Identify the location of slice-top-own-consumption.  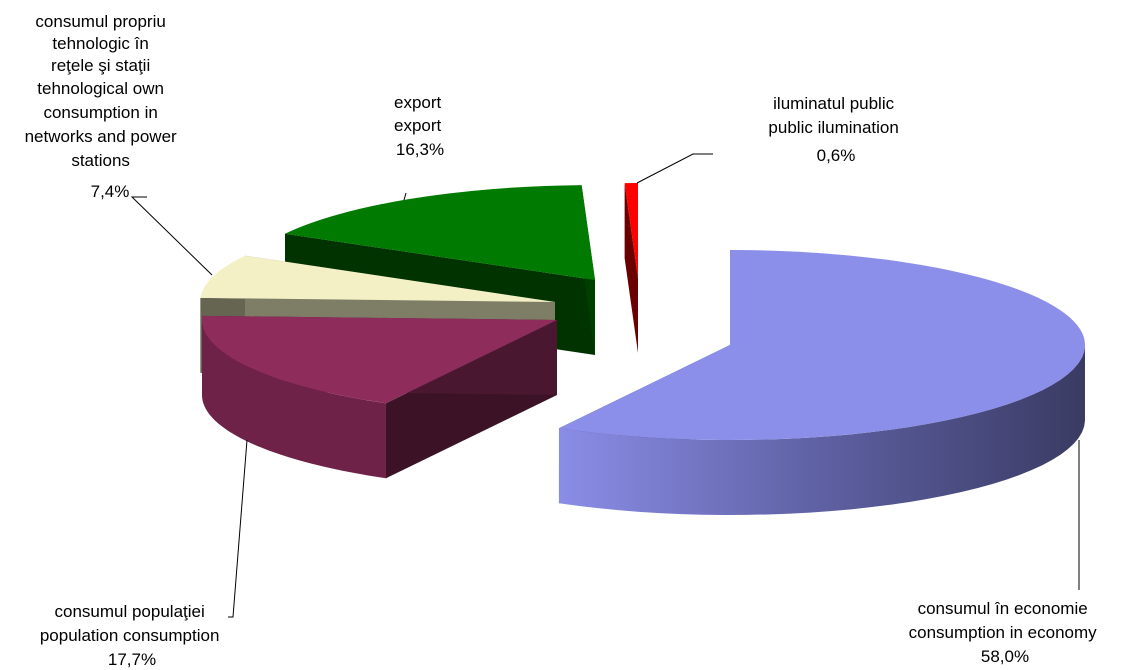
(377, 278).